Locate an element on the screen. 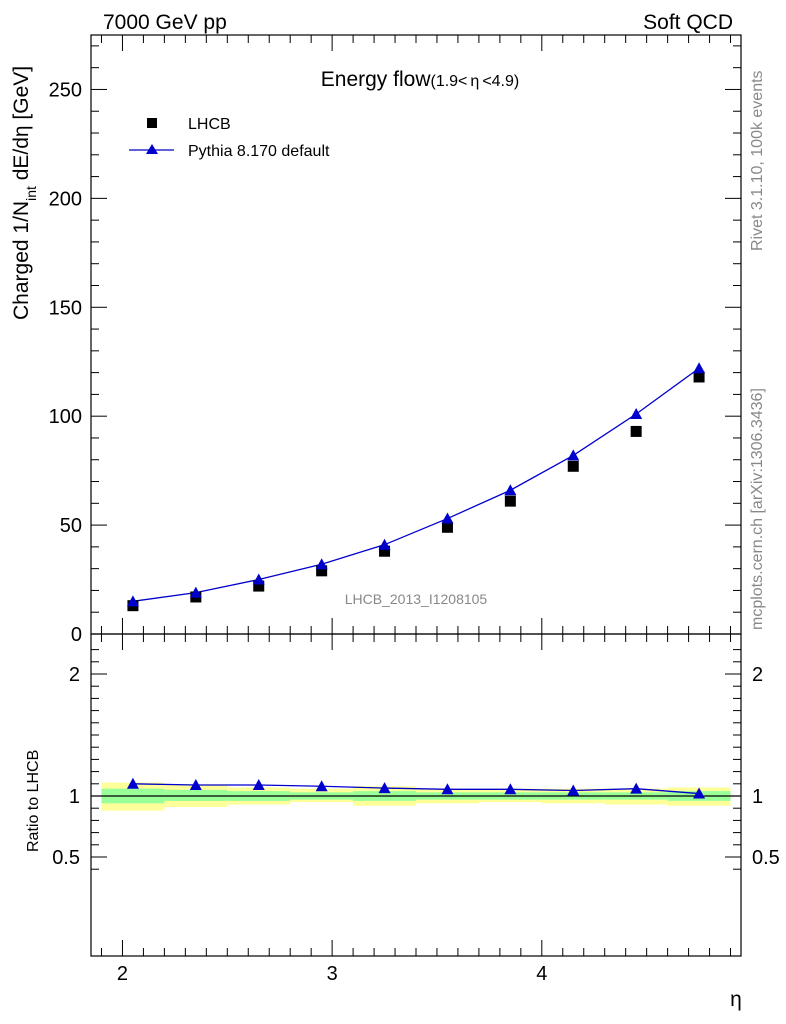  main-y-tick-label: 250 is located at coordinates (65, 90).